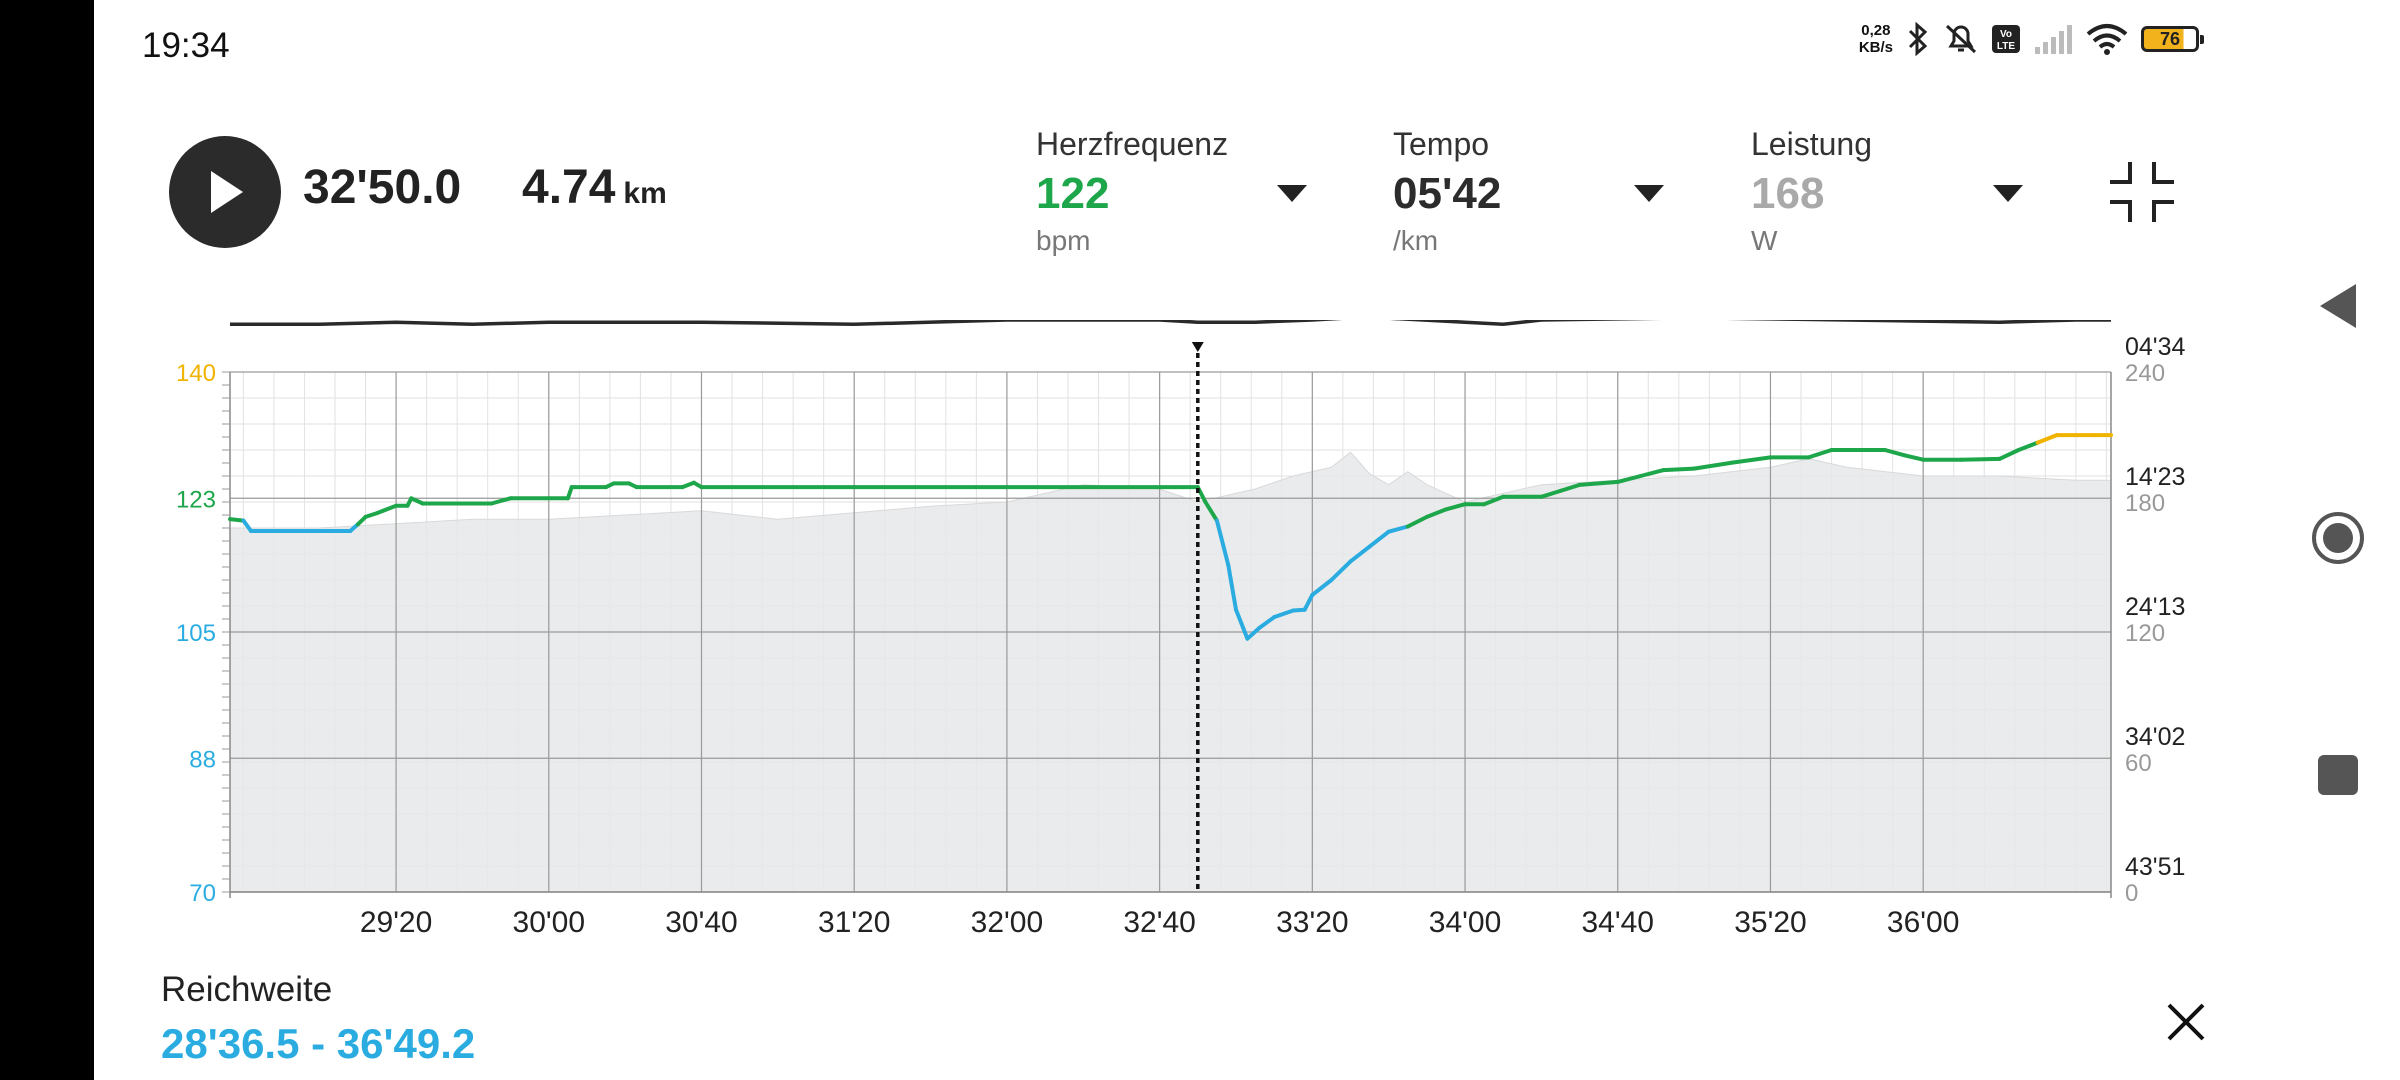 This screenshot has height=1080, width=2400. What do you see at coordinates (2145, 373) in the screenshot?
I see `power-axis-label: 240` at bounding box center [2145, 373].